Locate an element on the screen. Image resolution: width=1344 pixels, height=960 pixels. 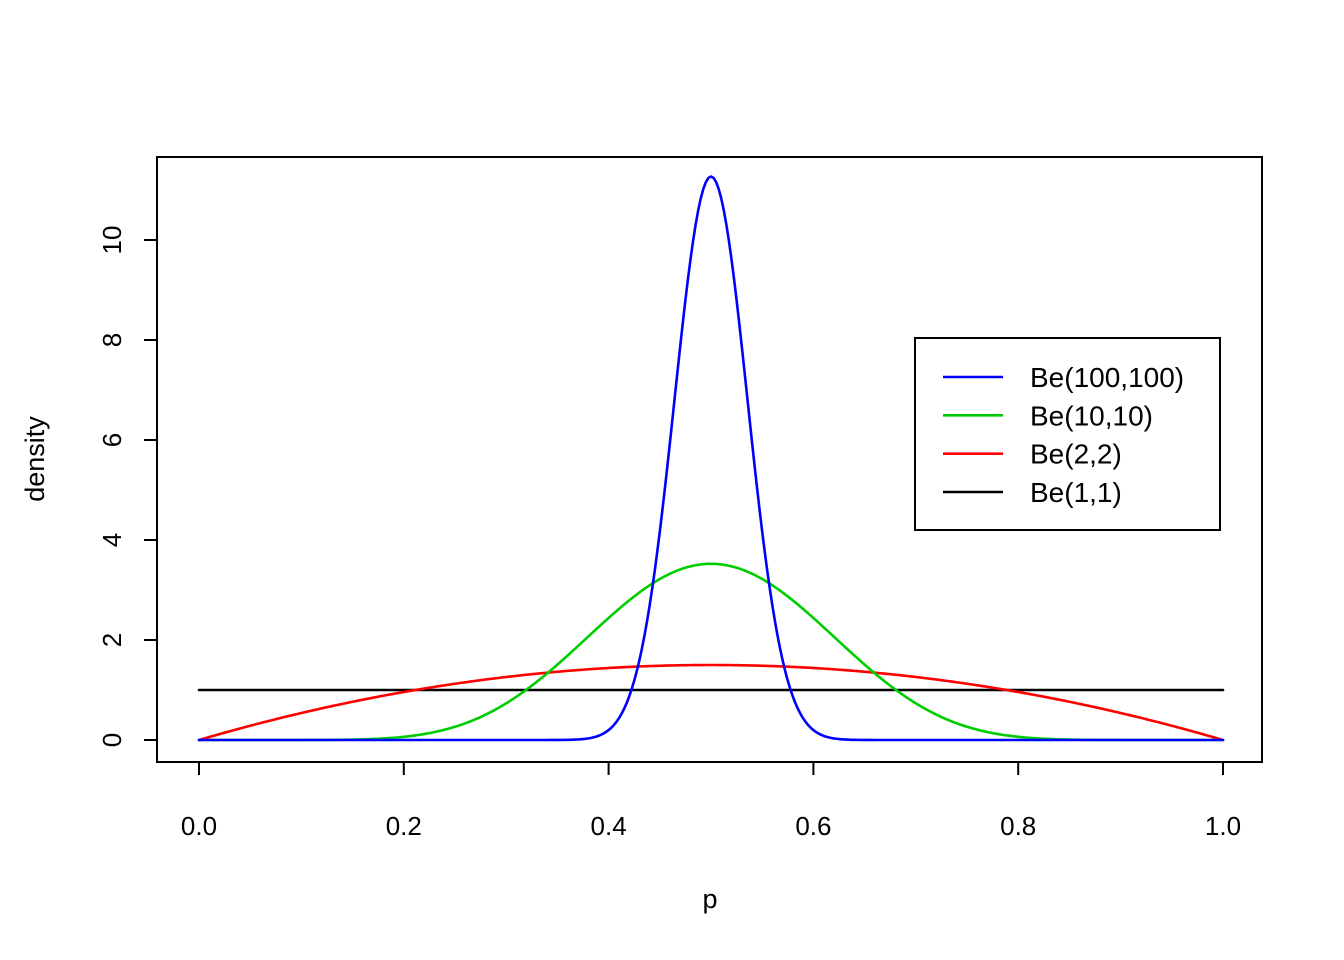
x-tick-label: 0.6 is located at coordinates (813, 826).